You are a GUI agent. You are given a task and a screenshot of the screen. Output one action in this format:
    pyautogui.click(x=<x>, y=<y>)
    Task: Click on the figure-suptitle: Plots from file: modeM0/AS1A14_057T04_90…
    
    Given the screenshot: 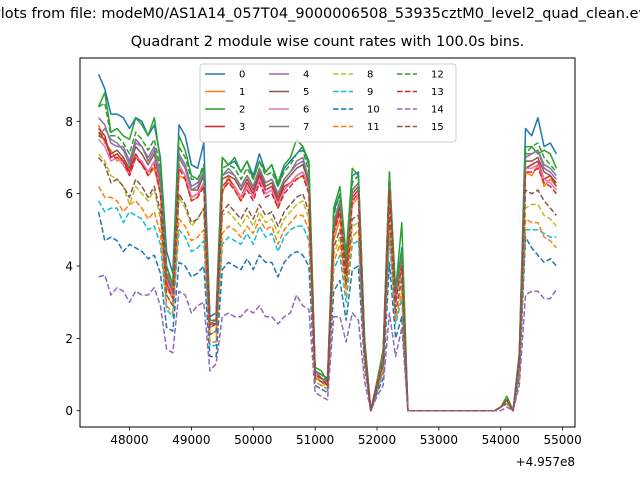 What is the action you would take?
    pyautogui.click(x=320, y=16)
    